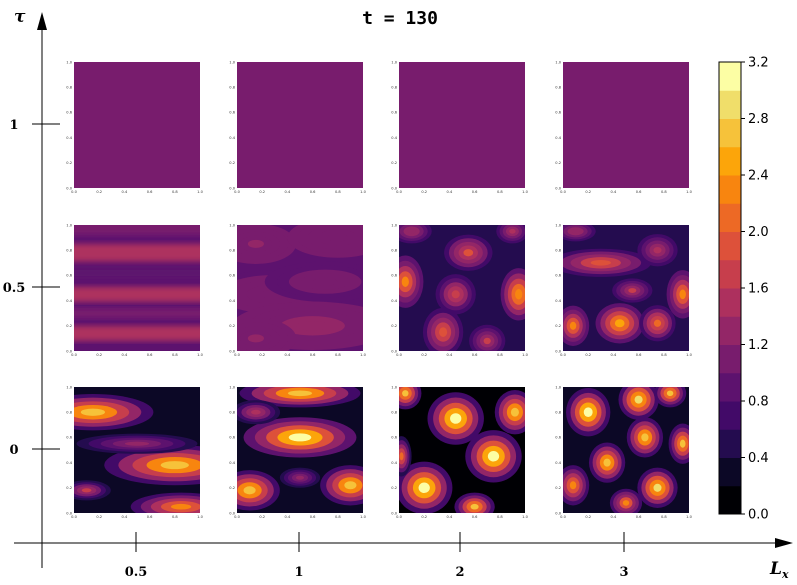  Describe the element at coordinates (758, 63) in the screenshot. I see `colorbar-tick-label: 3.2` at that location.